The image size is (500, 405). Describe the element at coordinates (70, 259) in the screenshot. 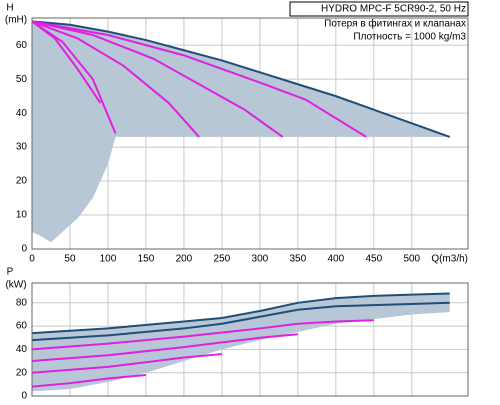

I see `x-tick-label: 50` at that location.